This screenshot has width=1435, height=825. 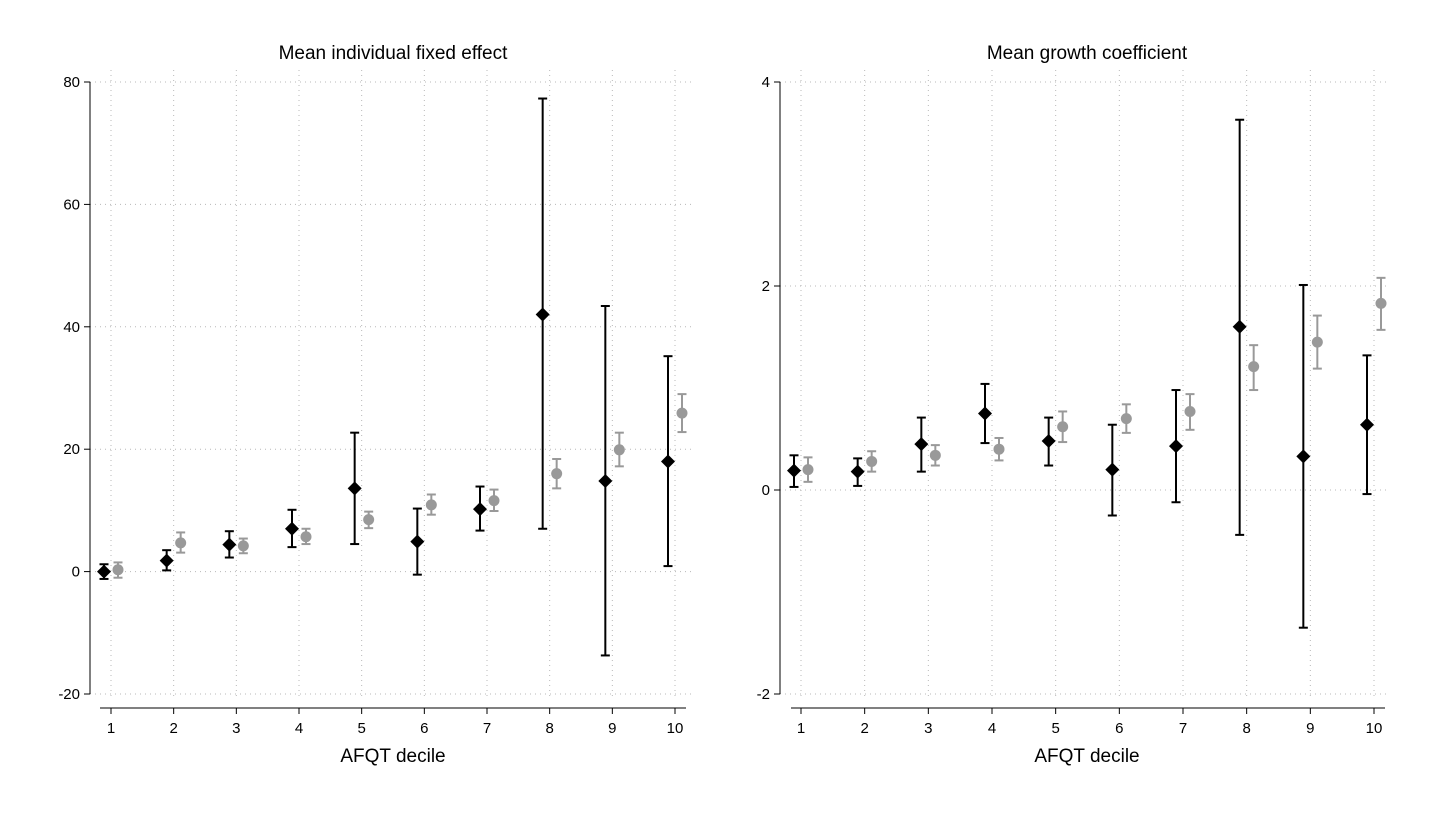 I want to click on y-tick-label: -20, so click(x=69, y=694).